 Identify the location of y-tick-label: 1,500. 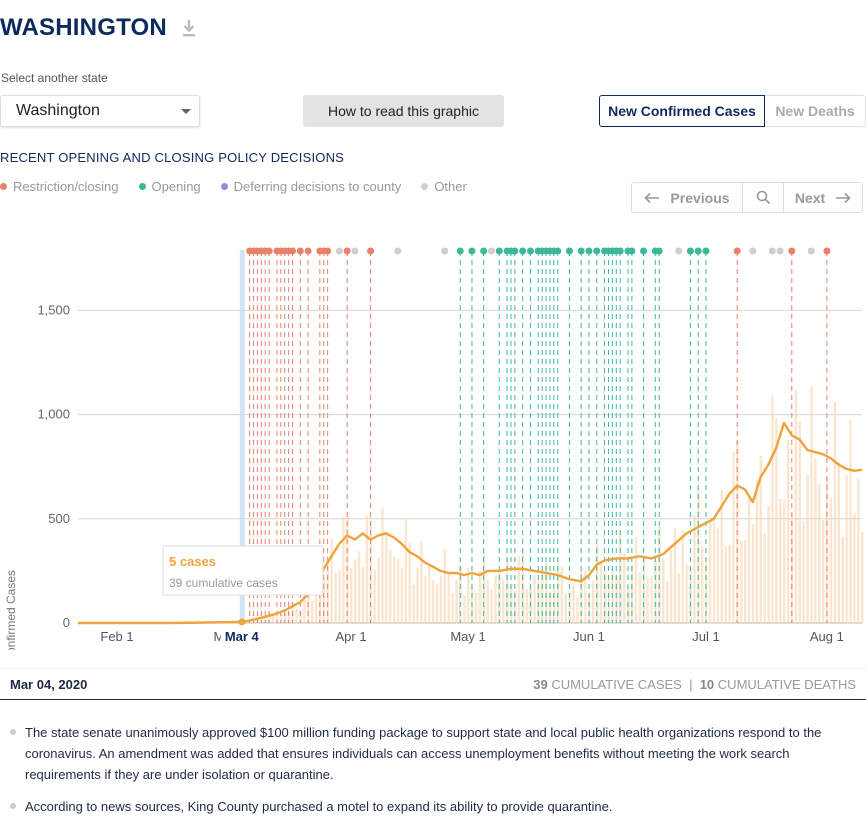
(53, 309).